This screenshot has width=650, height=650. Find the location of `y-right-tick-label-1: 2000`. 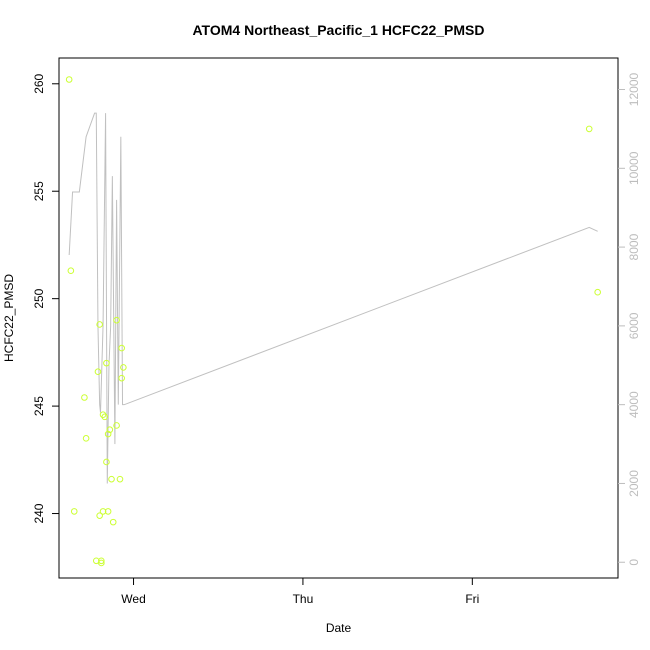

y-right-tick-label-1: 2000 is located at coordinates (634, 483).